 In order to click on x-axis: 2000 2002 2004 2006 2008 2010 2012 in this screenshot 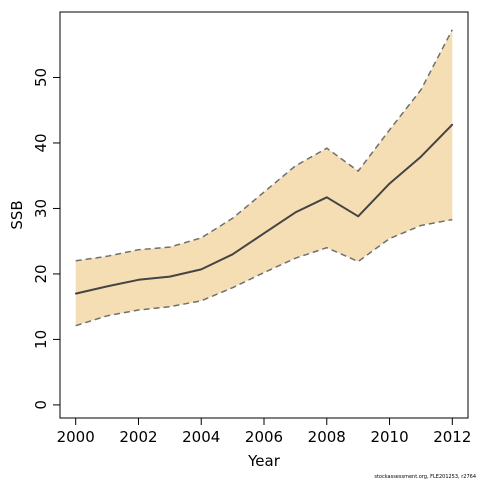, I will do `click(264, 432)`.